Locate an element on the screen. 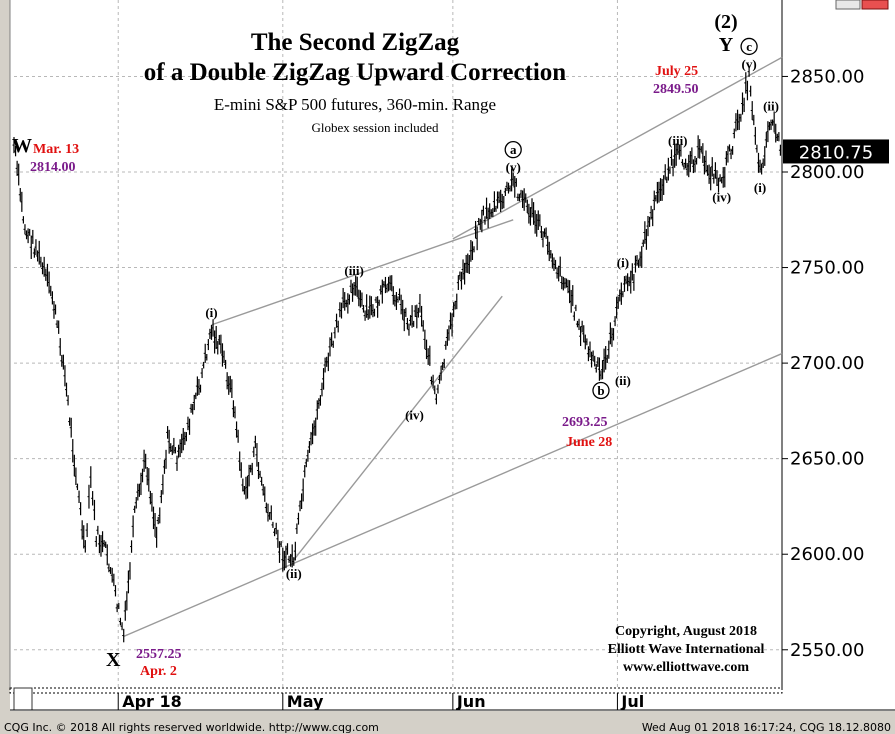 Image resolution: width=895 pixels, height=734 pixels. price-tick-label: 2850.00 is located at coordinates (827, 76).